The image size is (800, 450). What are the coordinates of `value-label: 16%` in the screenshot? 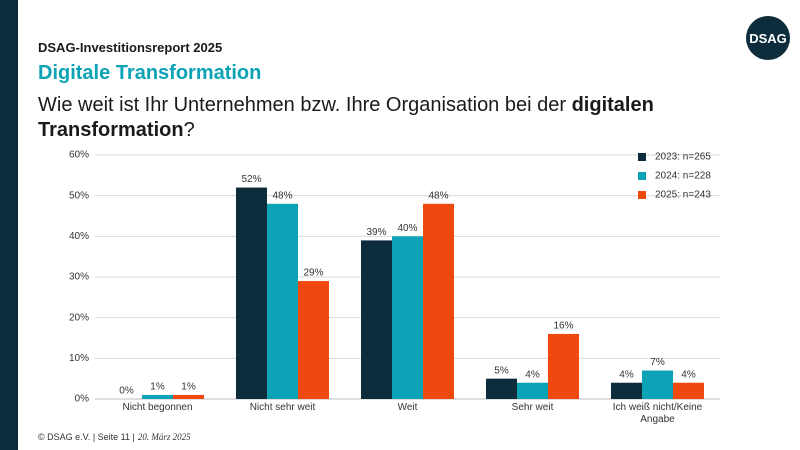 It's located at (563, 326).